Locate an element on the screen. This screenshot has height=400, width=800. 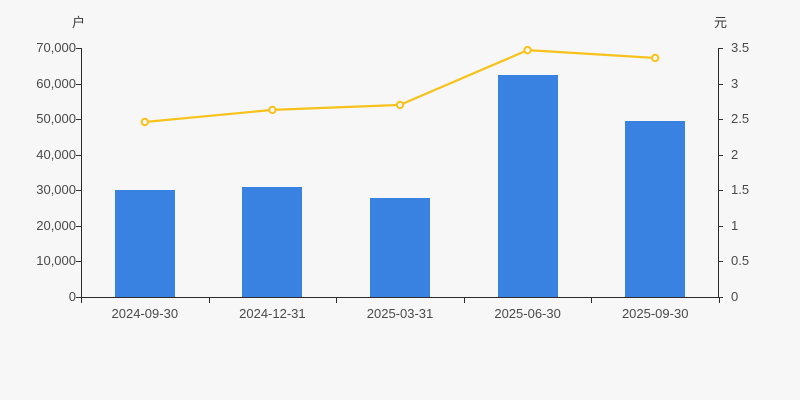
right-axis-tick-label: 0 is located at coordinates (735, 296).